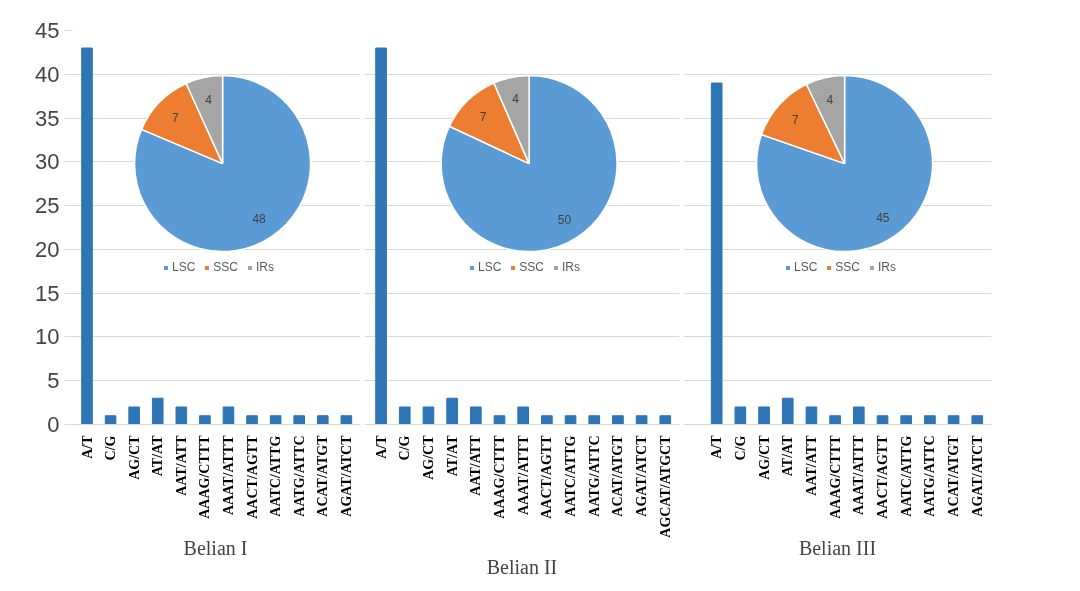 The image size is (1080, 591). I want to click on y-tick-label: 45, so click(47, 30).